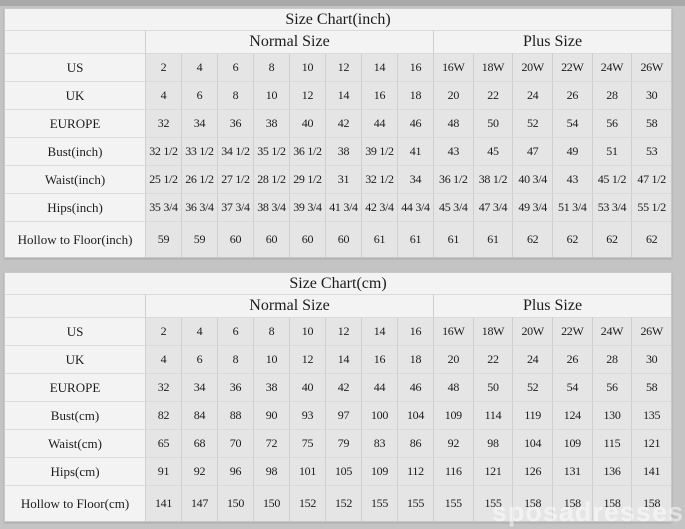 Image resolution: width=685 pixels, height=529 pixels. Describe the element at coordinates (163, 239) in the screenshot. I see `size-cell: 59` at that location.